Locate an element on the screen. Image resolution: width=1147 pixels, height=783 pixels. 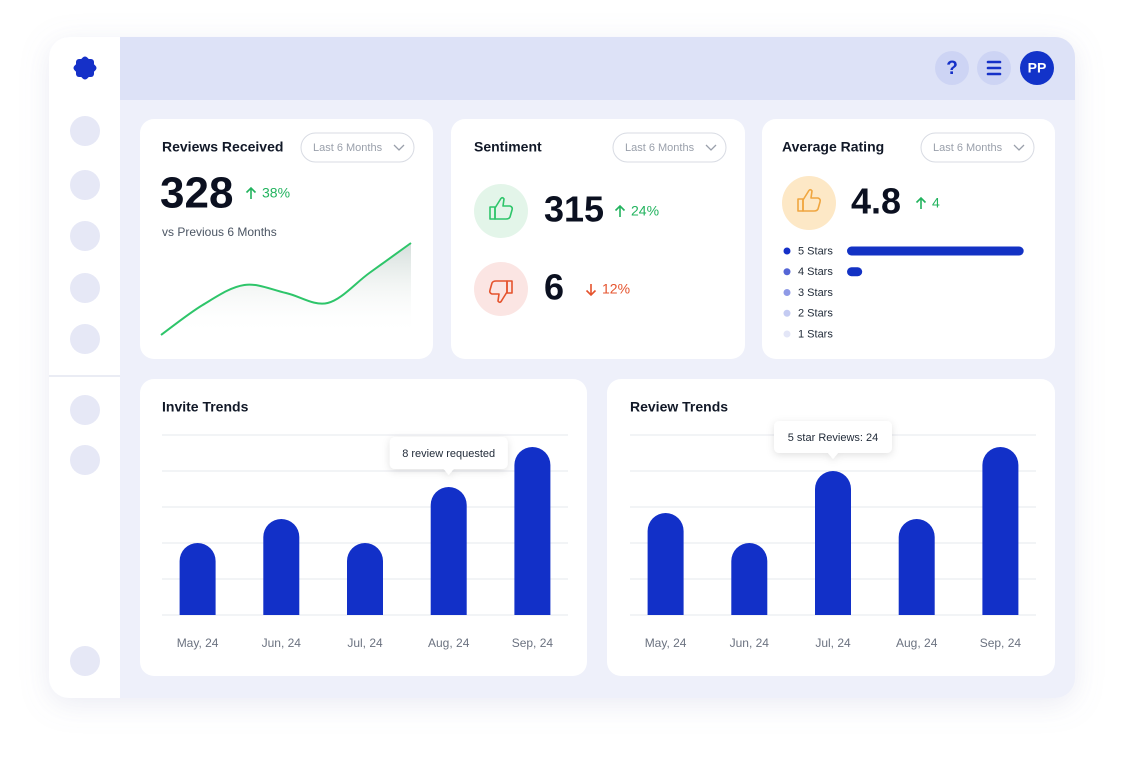
rating-label: 1 Stars is located at coordinates (815, 334).